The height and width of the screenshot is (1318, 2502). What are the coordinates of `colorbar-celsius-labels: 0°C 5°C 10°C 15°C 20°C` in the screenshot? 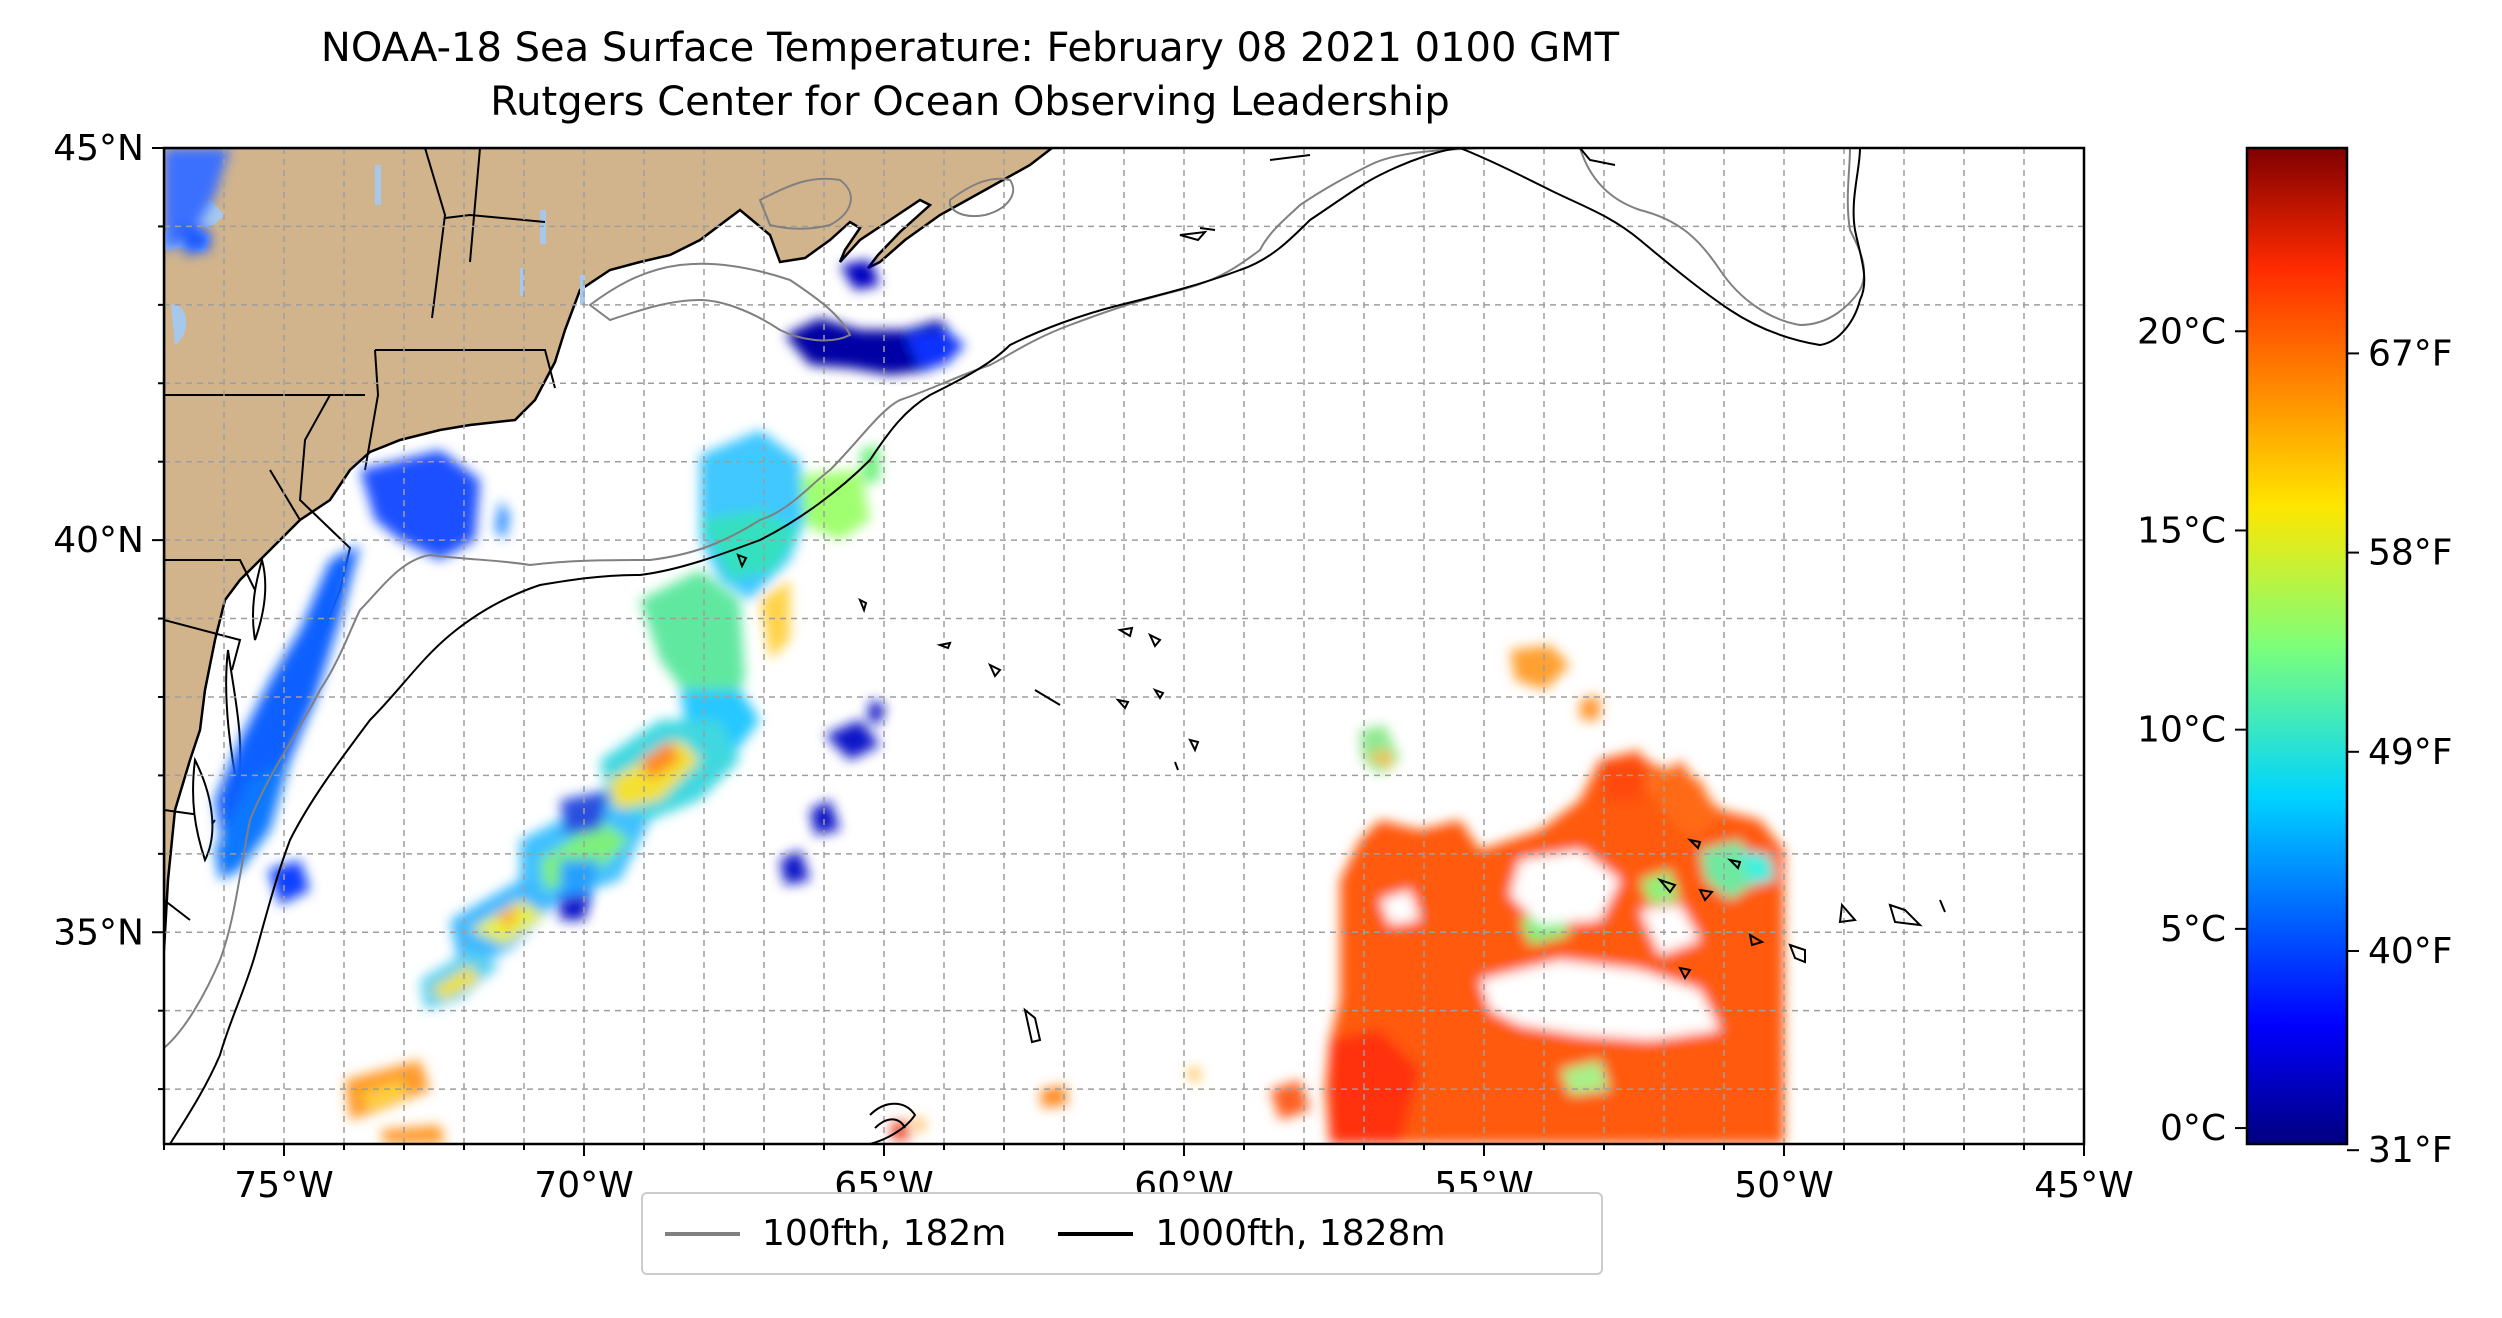 It's located at (2181, 730).